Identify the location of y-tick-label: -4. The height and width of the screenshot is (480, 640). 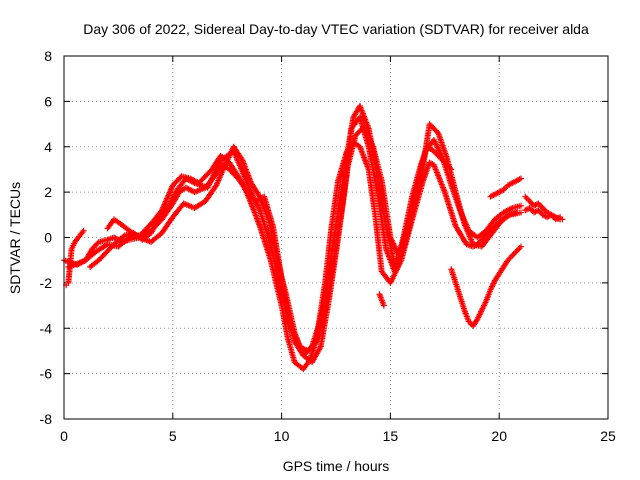
(46, 328).